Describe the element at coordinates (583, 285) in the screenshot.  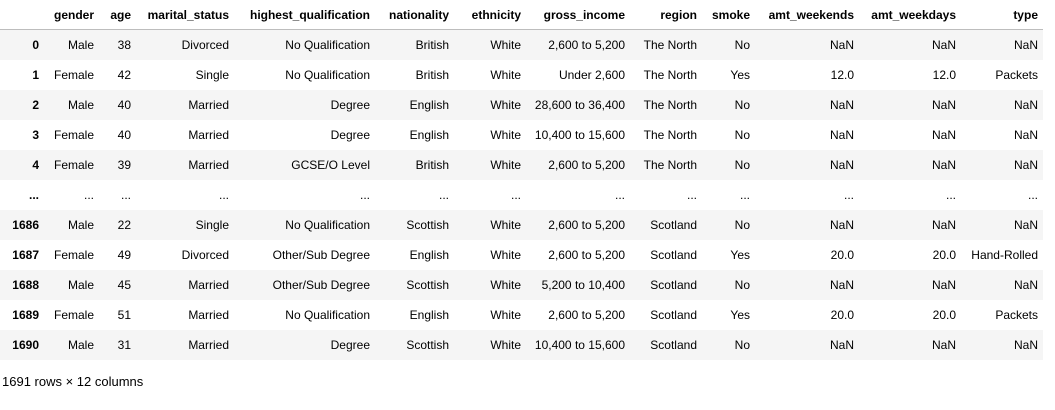
I see `cell-gross-income: 5,200 to 10,400` at that location.